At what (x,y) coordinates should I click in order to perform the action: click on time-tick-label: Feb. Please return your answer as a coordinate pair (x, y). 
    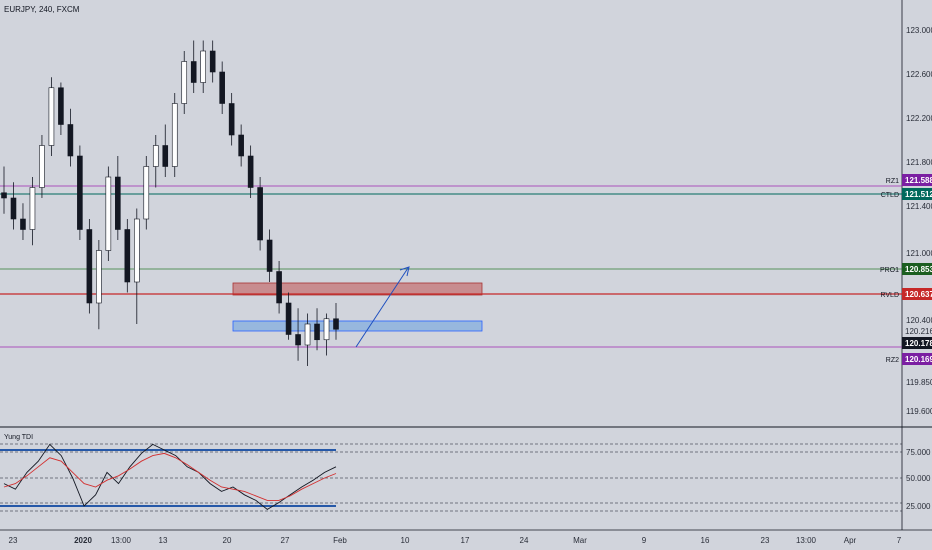
    Looking at the image, I should click on (340, 540).